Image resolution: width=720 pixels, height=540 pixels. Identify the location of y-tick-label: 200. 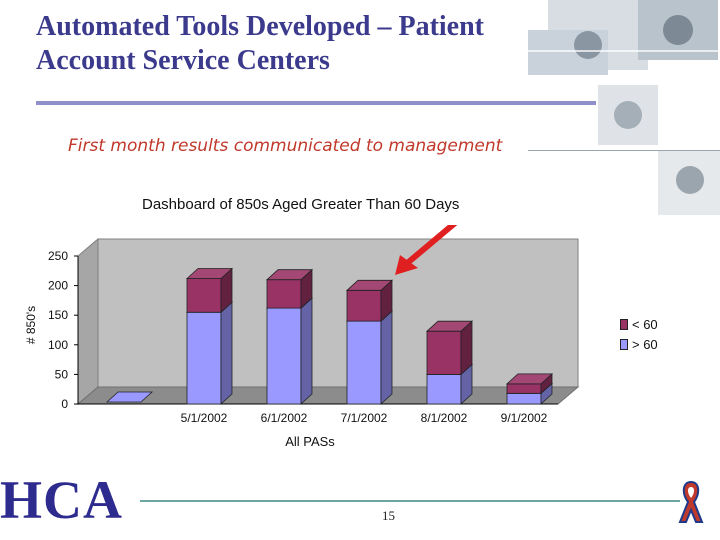
(58, 286).